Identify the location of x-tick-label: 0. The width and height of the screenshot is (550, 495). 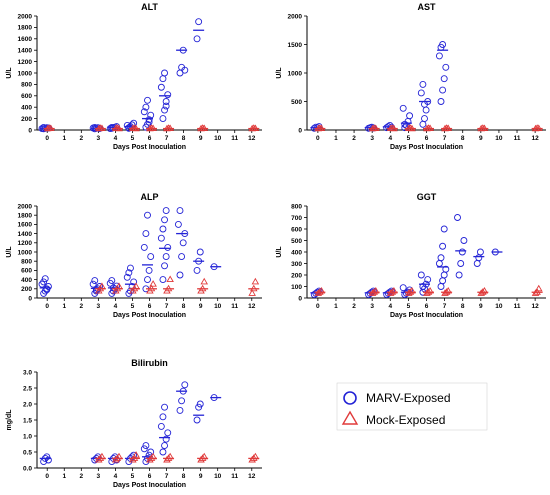
(318, 138).